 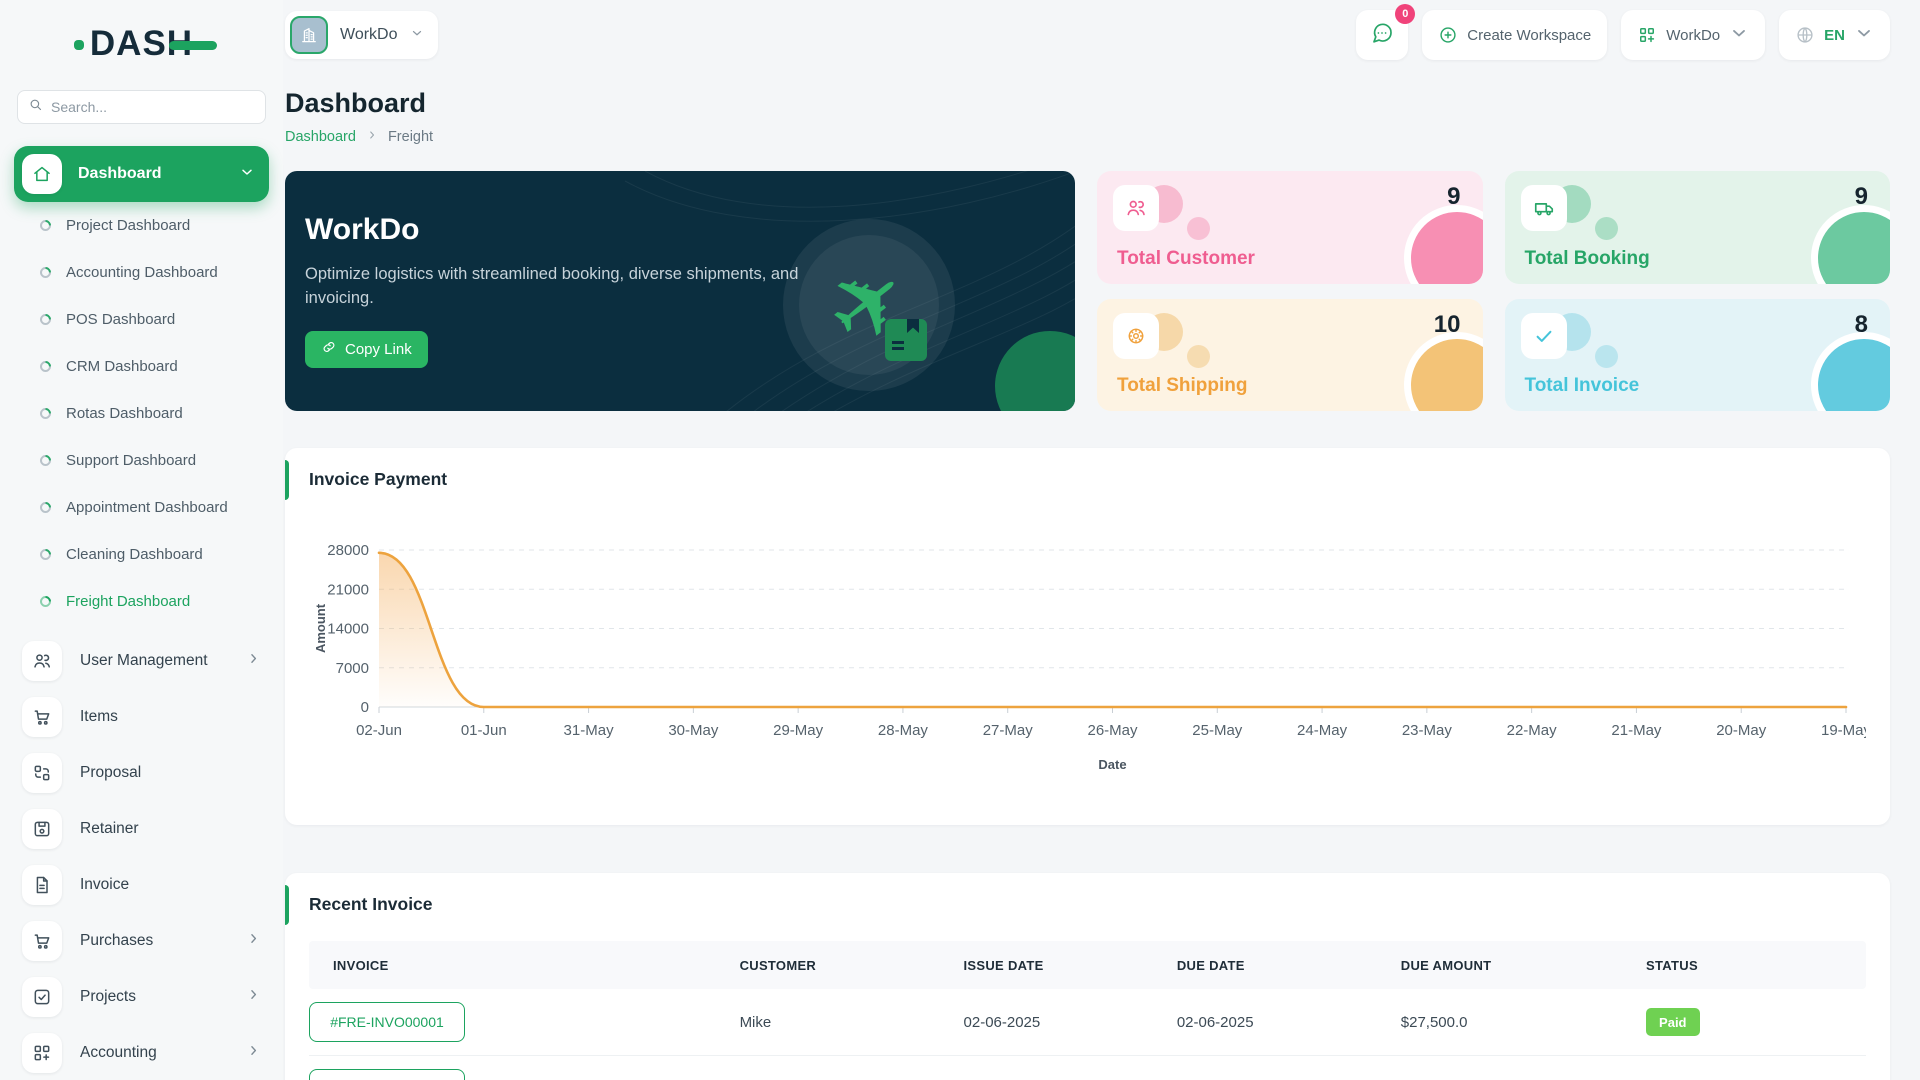 I want to click on package-icon, so click(x=906, y=340).